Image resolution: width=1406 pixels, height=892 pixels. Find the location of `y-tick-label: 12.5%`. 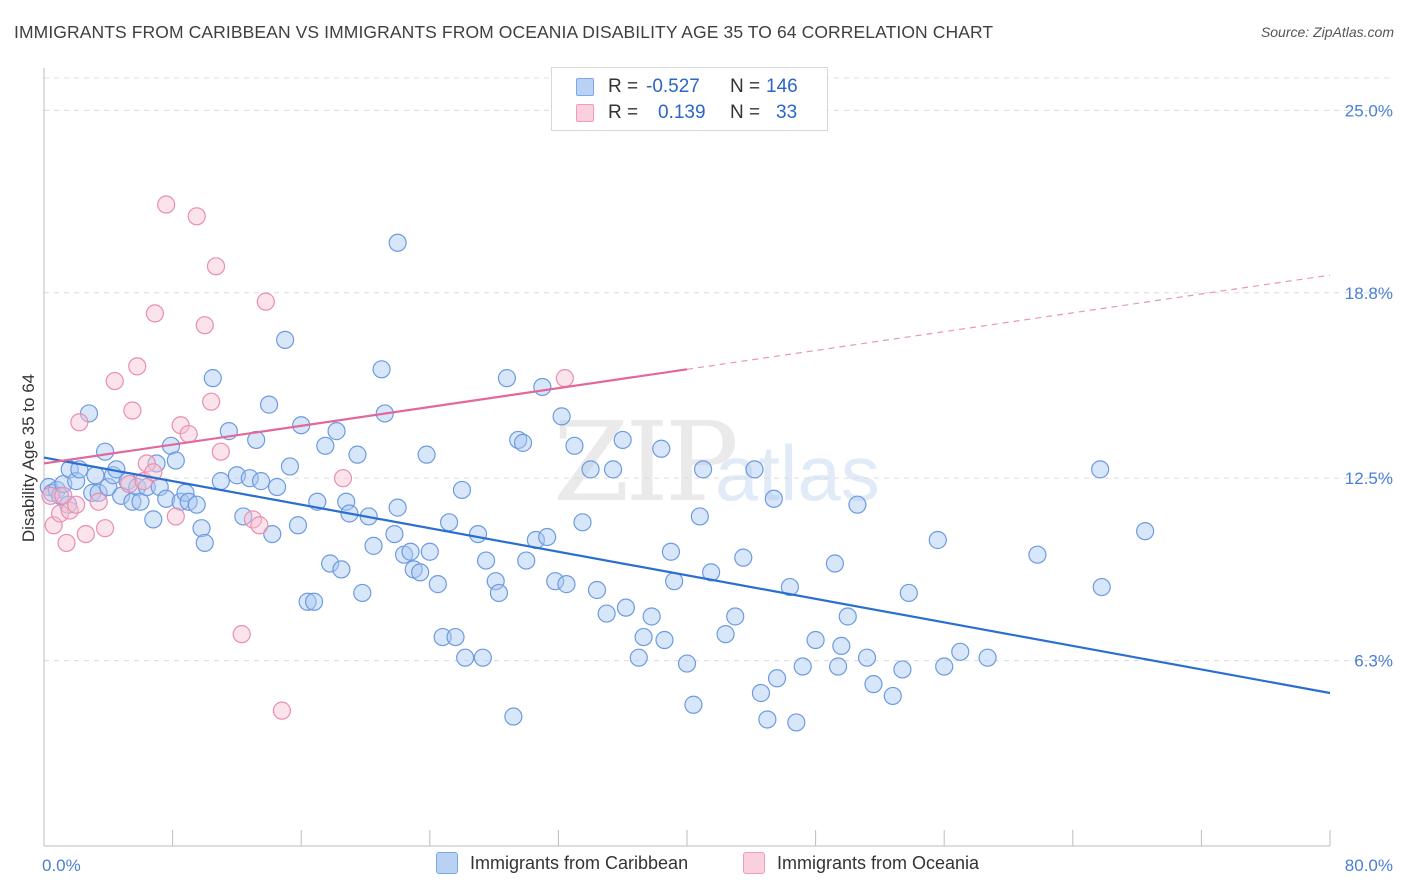

y-tick-label: 12.5% is located at coordinates (1369, 478).